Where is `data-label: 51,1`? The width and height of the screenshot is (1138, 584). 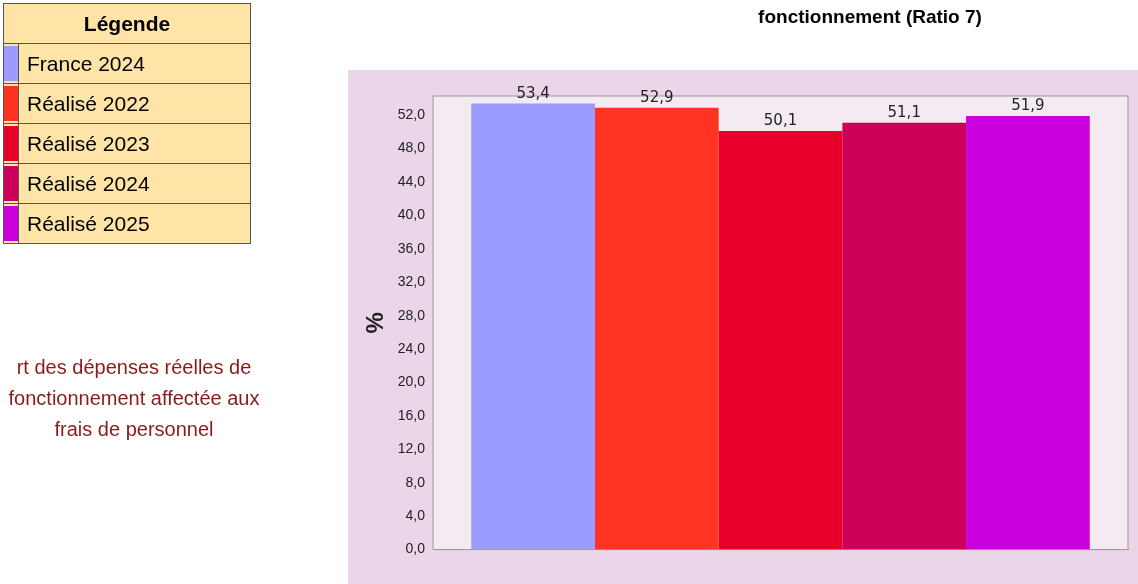
data-label: 51,1 is located at coordinates (904, 112).